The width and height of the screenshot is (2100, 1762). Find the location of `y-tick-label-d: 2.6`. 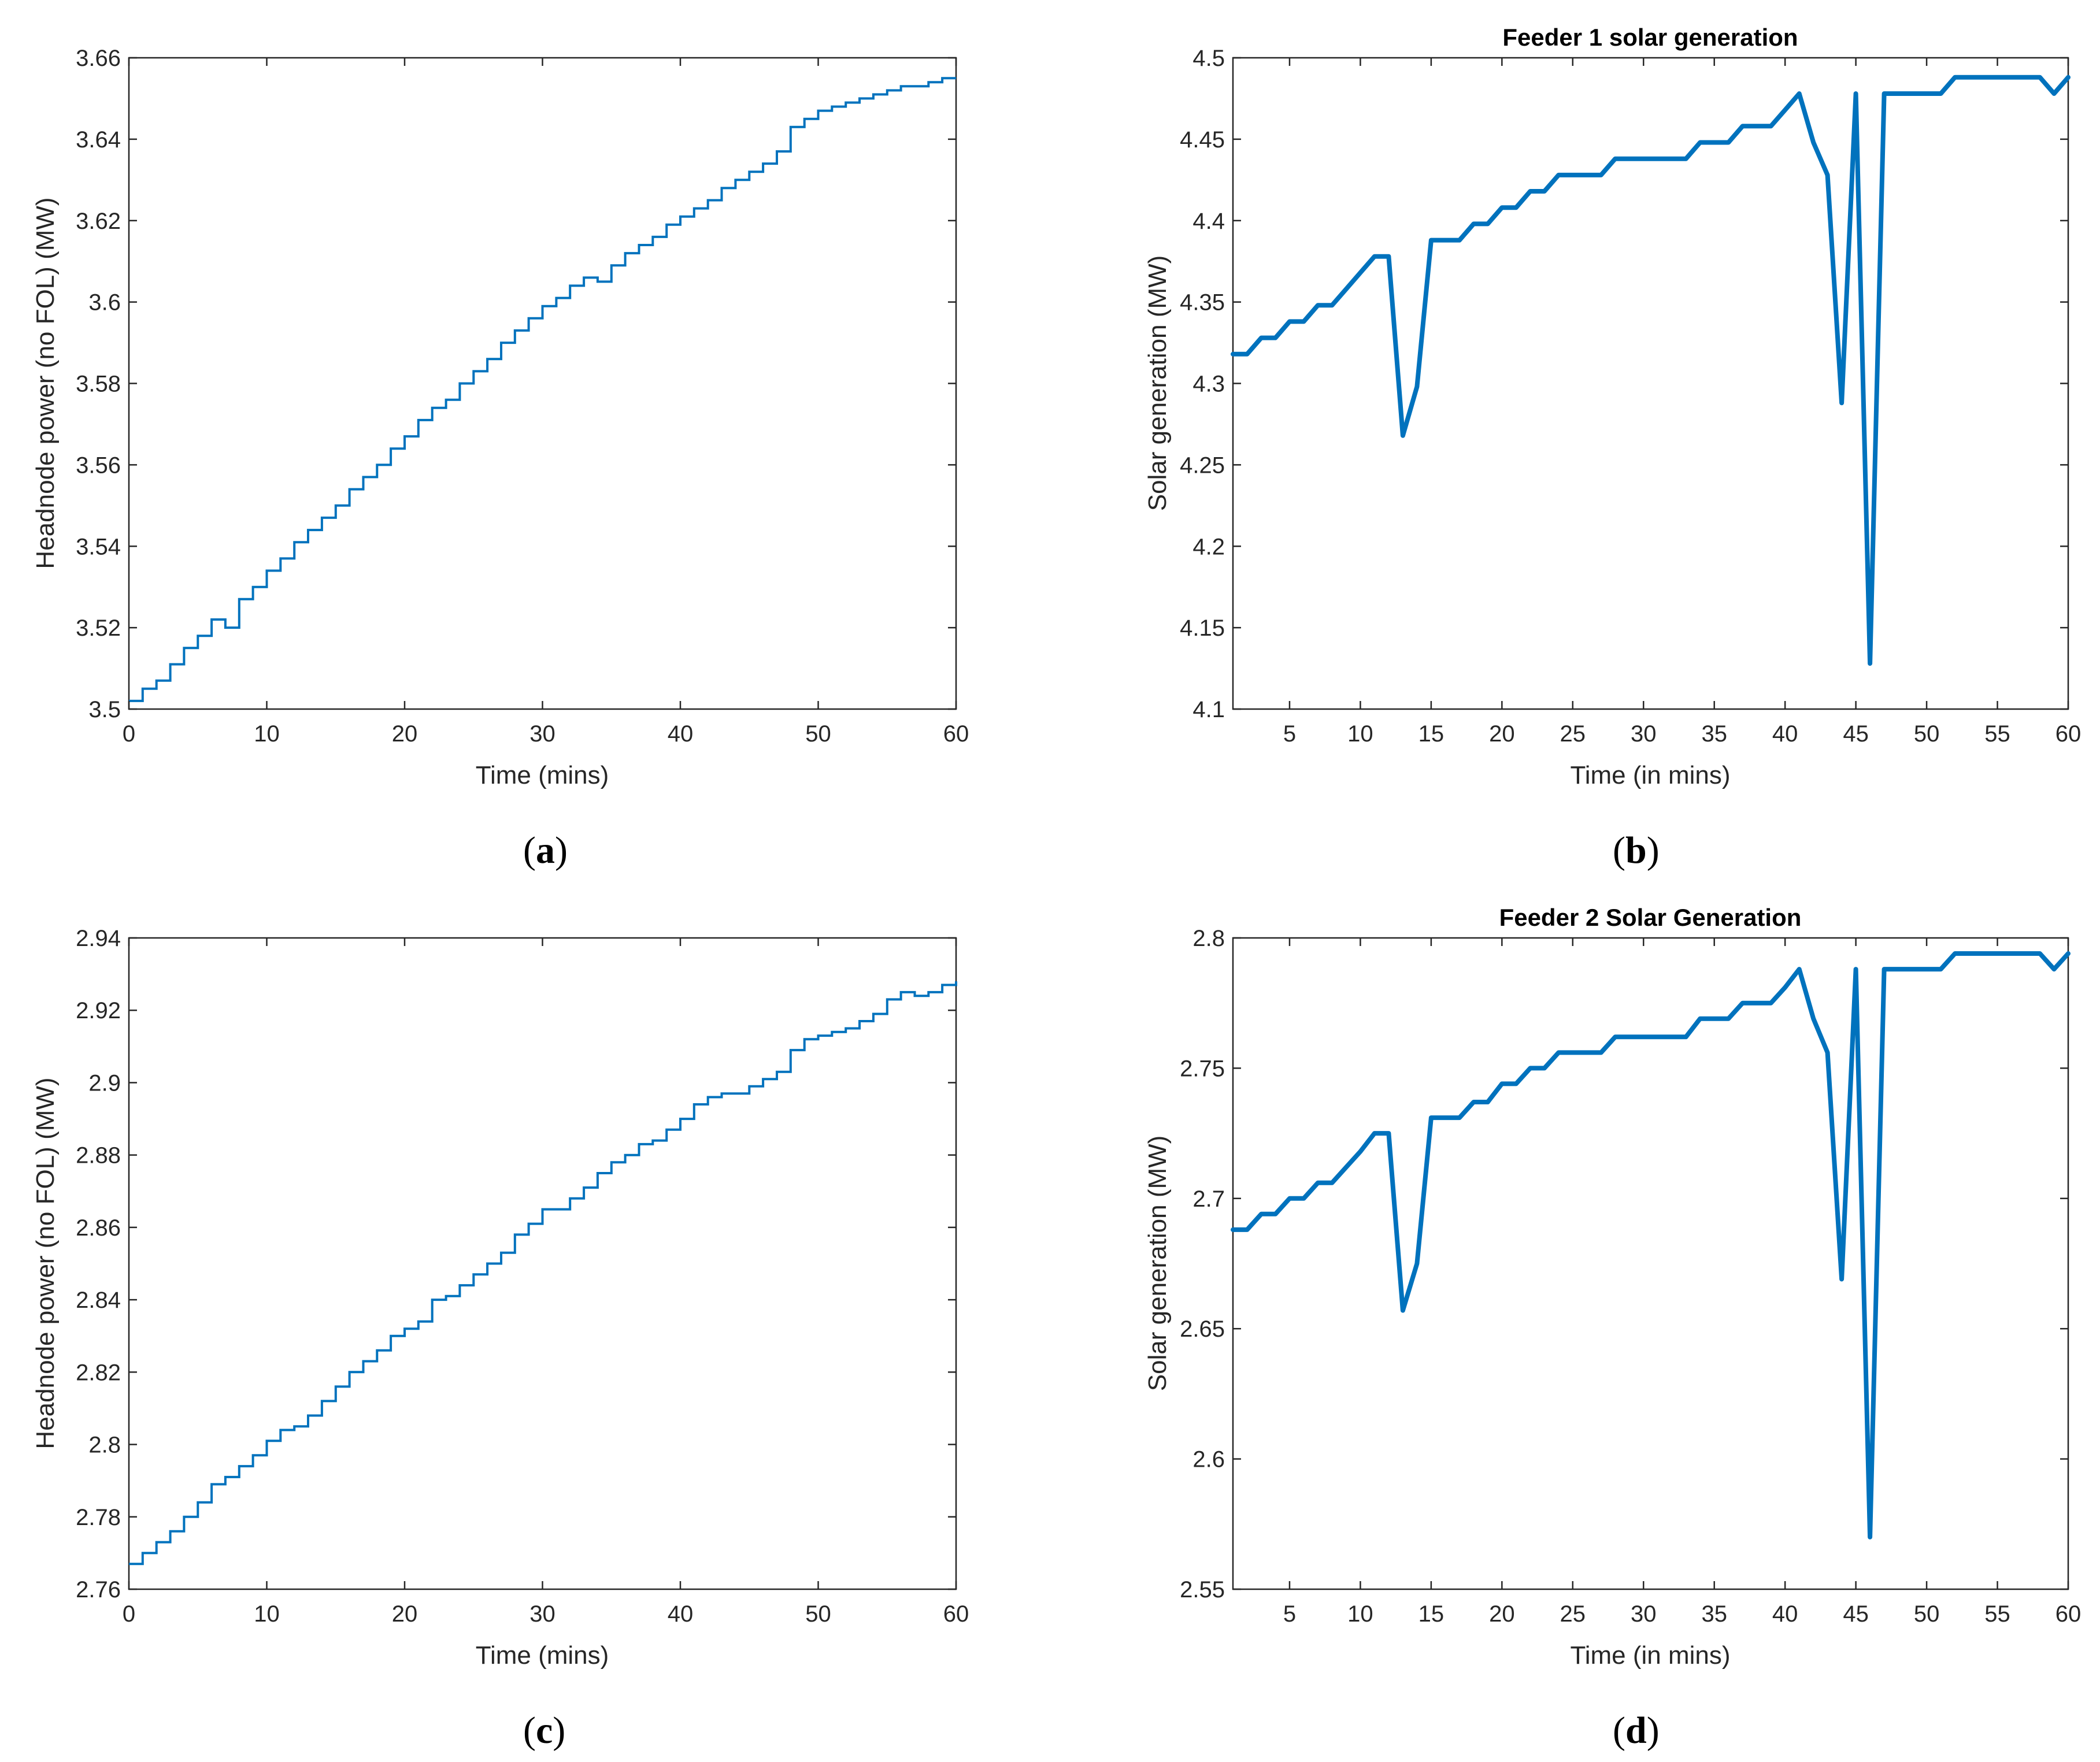

y-tick-label-d: 2.6 is located at coordinates (1208, 1459).